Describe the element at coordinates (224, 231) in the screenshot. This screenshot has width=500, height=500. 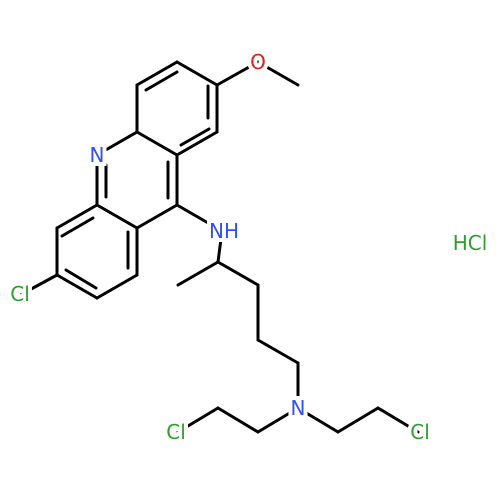
I see `atom-label: NH` at that location.